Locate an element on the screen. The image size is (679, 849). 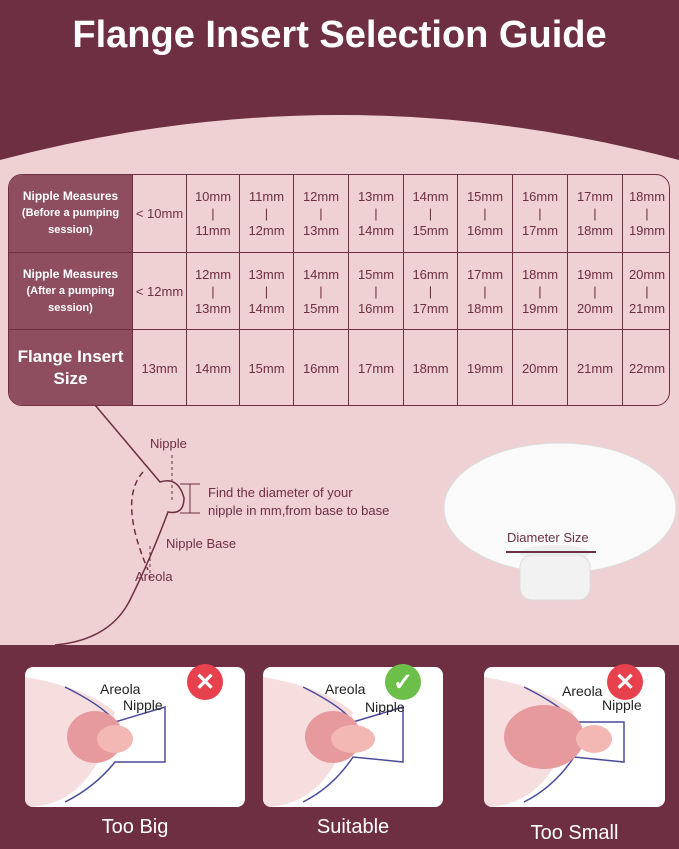
table-cell: 14mm | 15mm is located at coordinates (431, 214).